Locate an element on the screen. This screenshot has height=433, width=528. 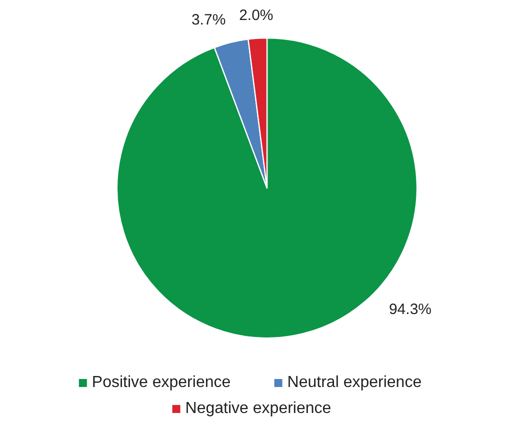
legend-label: Neutral experience is located at coordinates (354, 383).